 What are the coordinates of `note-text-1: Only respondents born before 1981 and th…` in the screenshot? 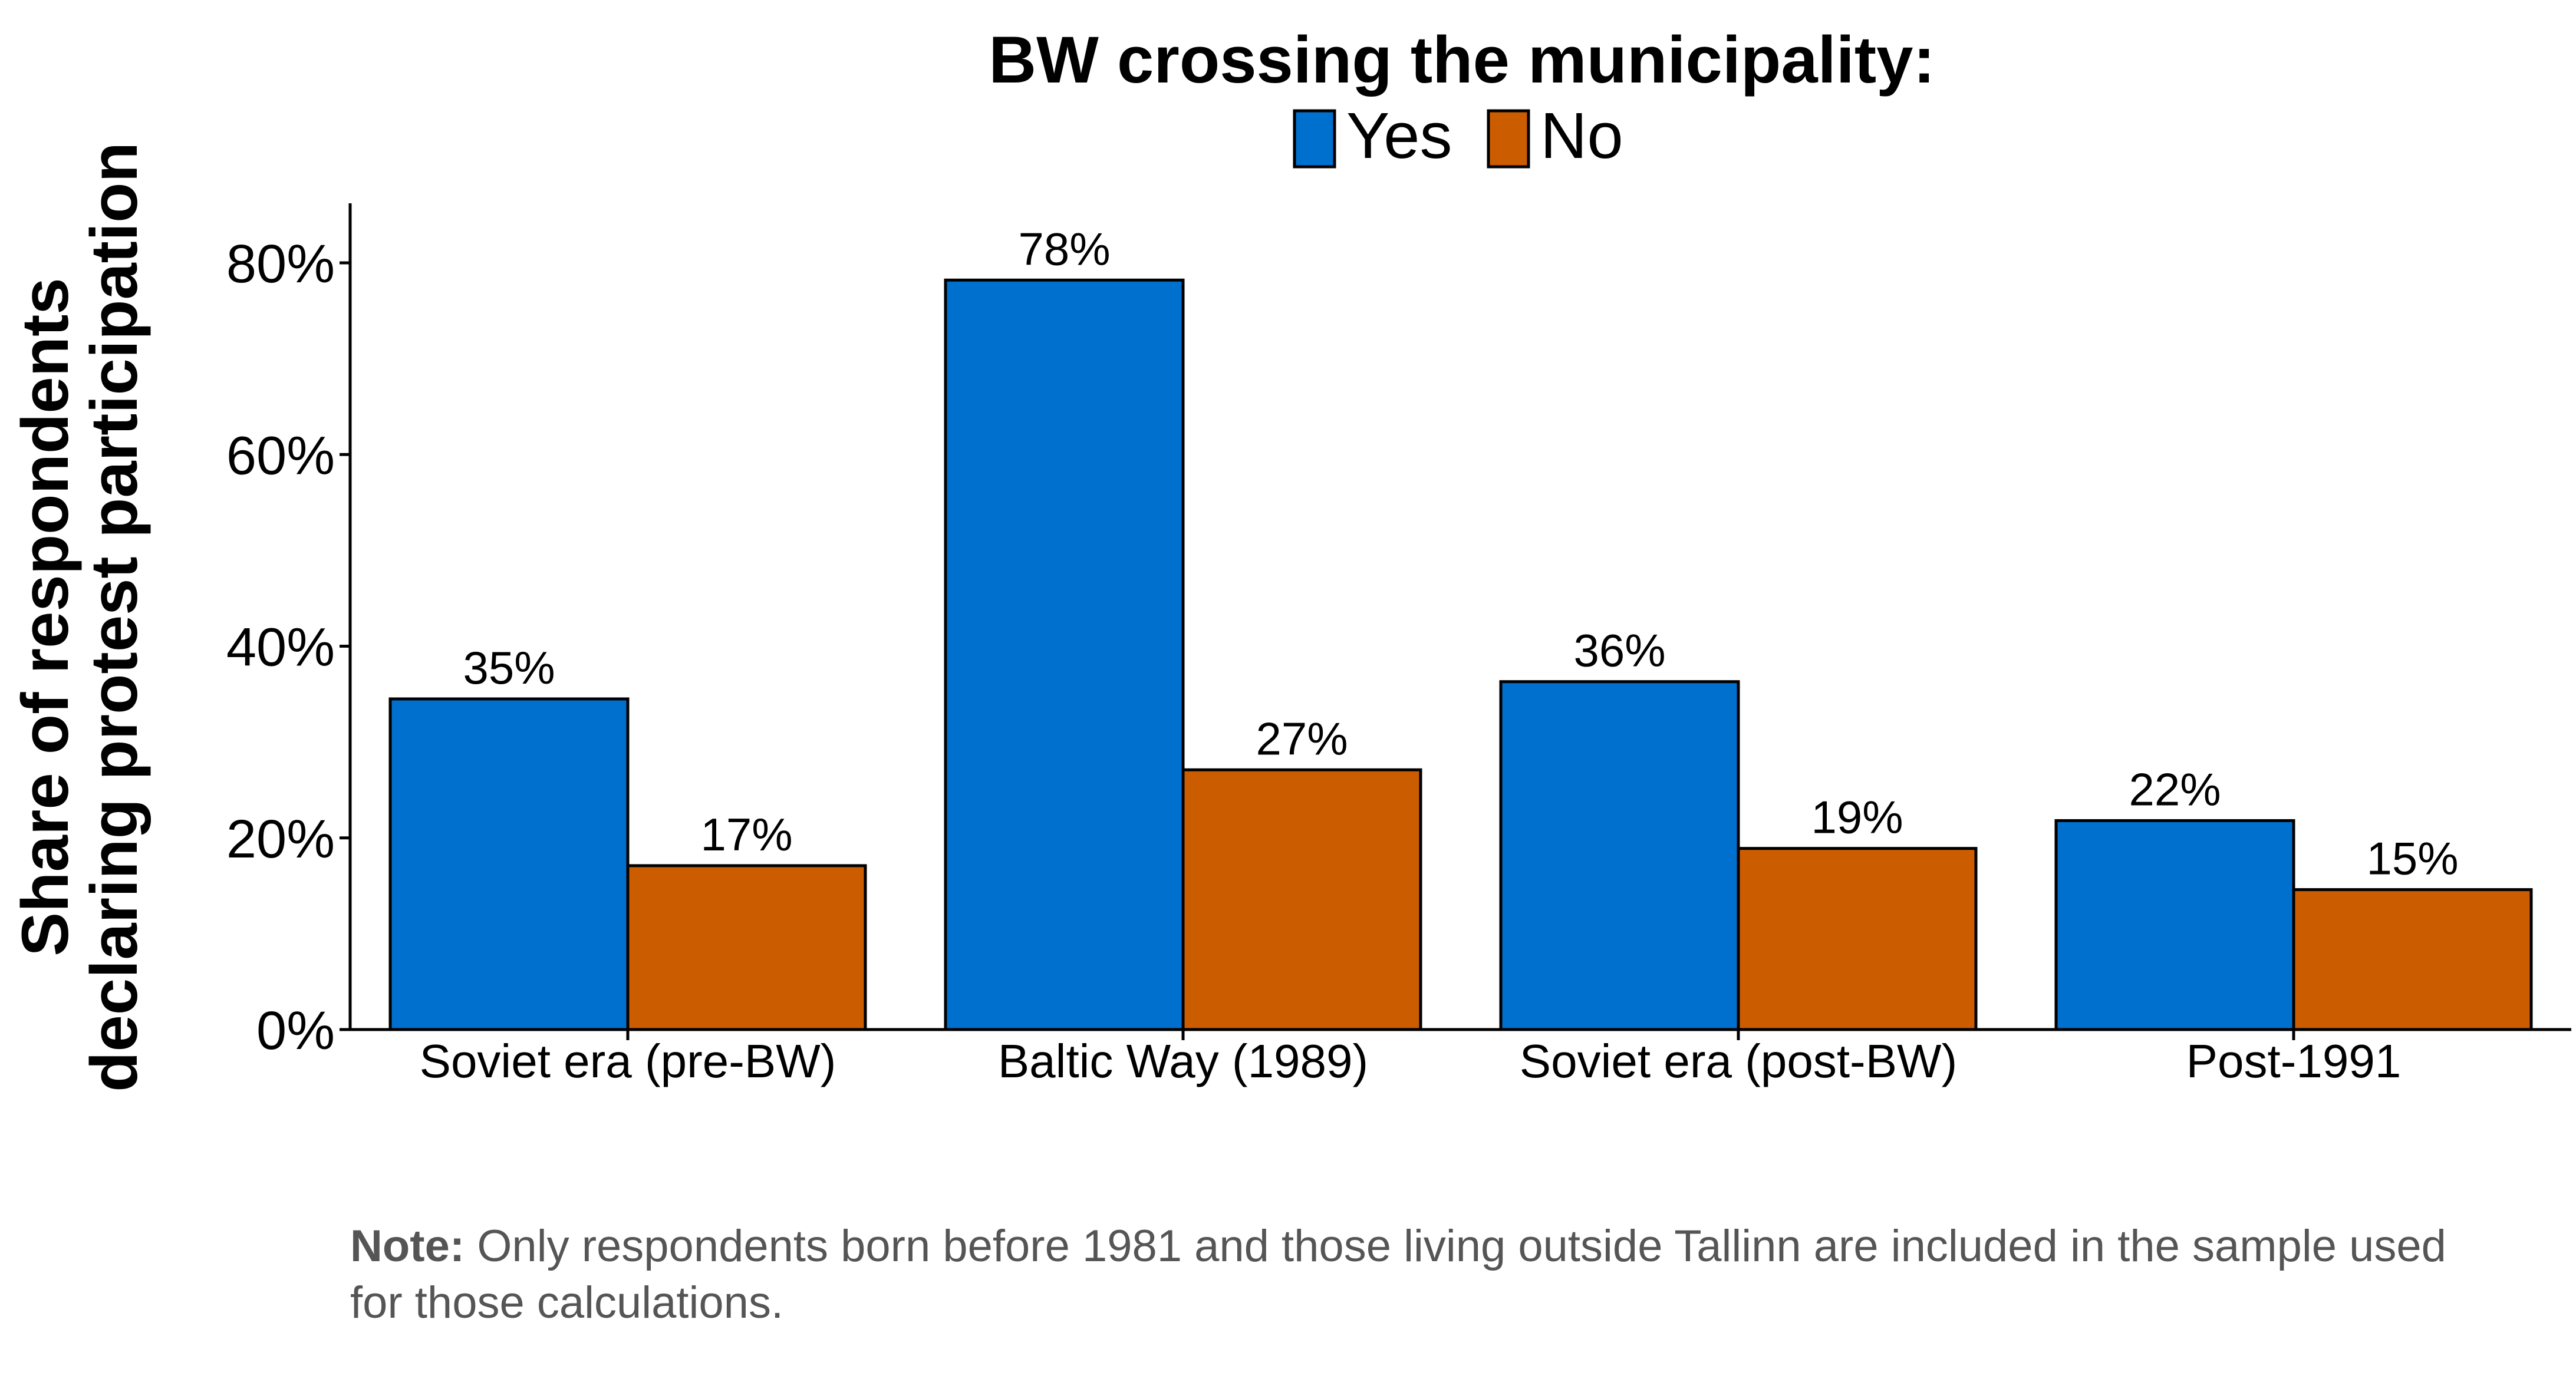 It's located at (1455, 1246).